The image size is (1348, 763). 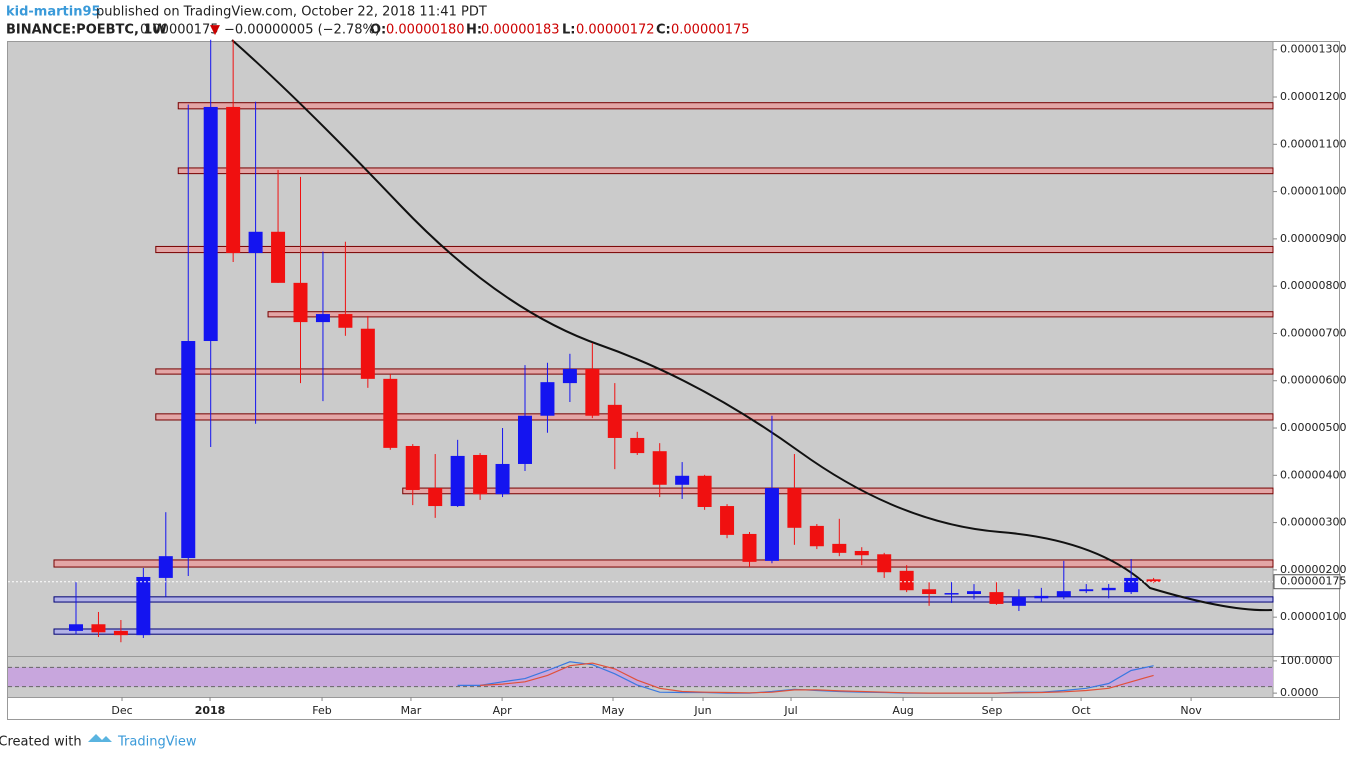 I want to click on y-tick-label: 0.00000200, so click(x=1313, y=569).